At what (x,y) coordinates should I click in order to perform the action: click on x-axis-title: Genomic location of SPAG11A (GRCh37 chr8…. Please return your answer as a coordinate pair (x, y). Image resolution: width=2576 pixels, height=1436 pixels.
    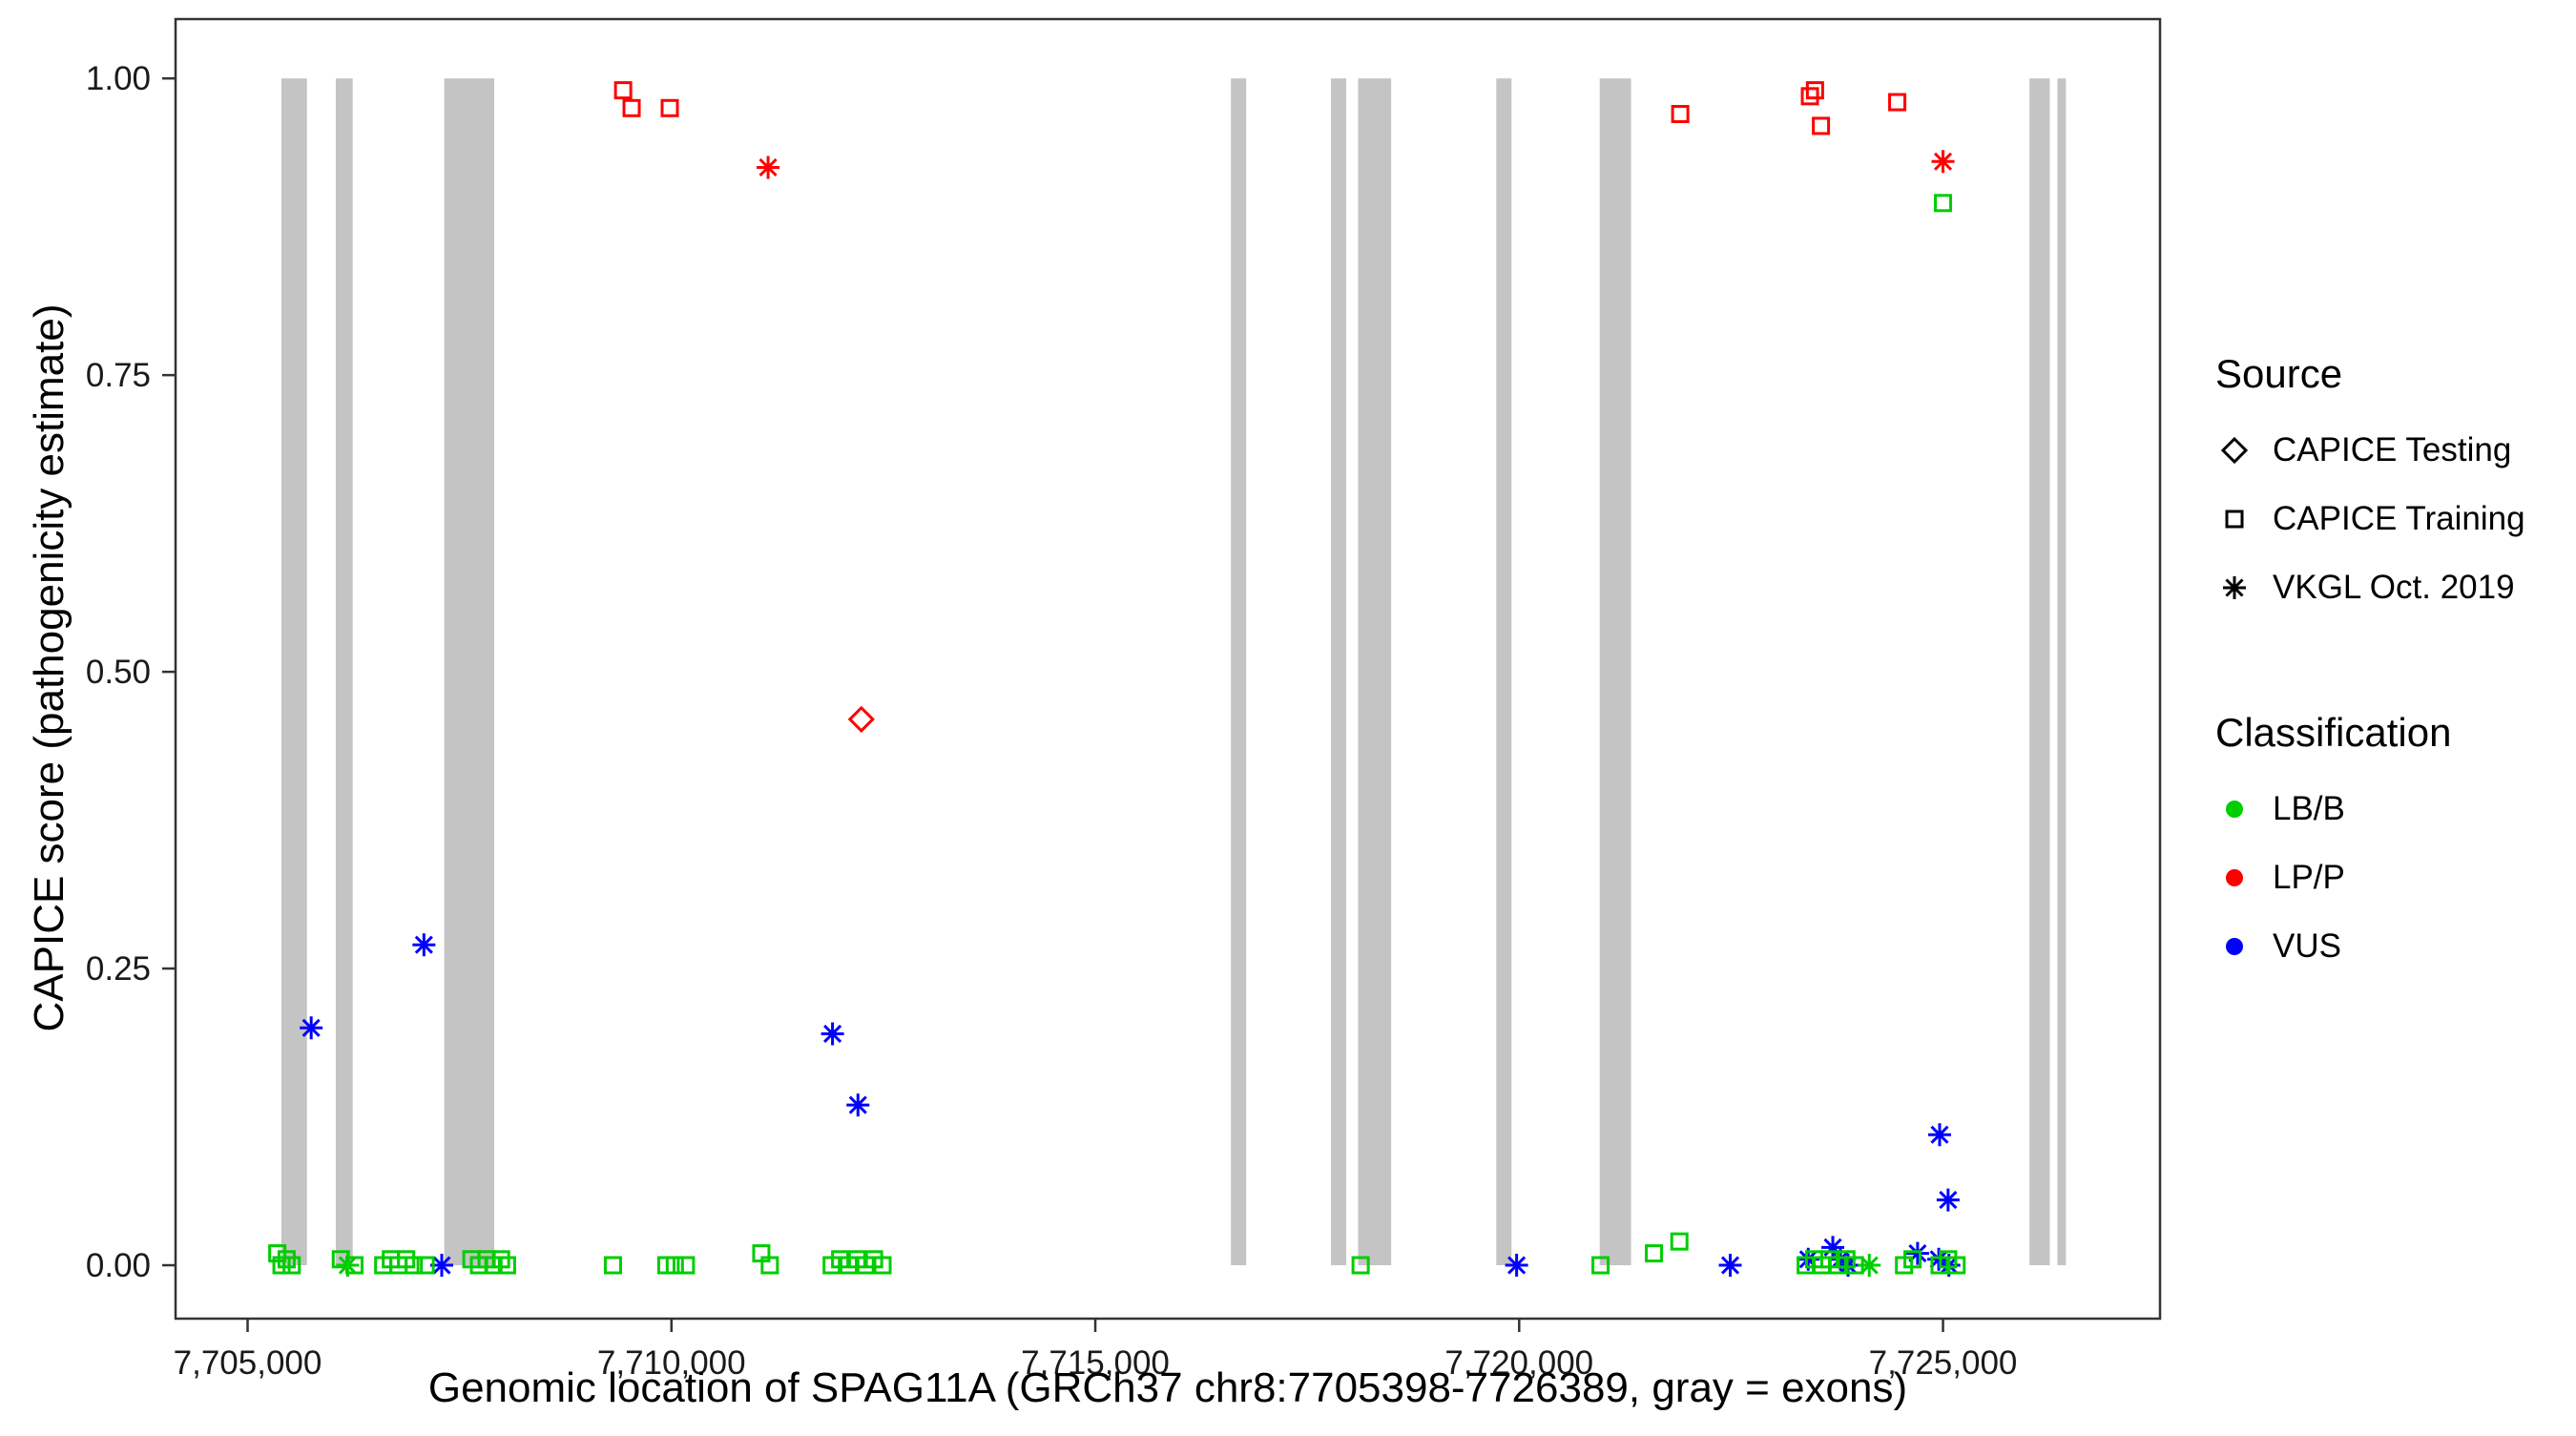
    Looking at the image, I should click on (1167, 1387).